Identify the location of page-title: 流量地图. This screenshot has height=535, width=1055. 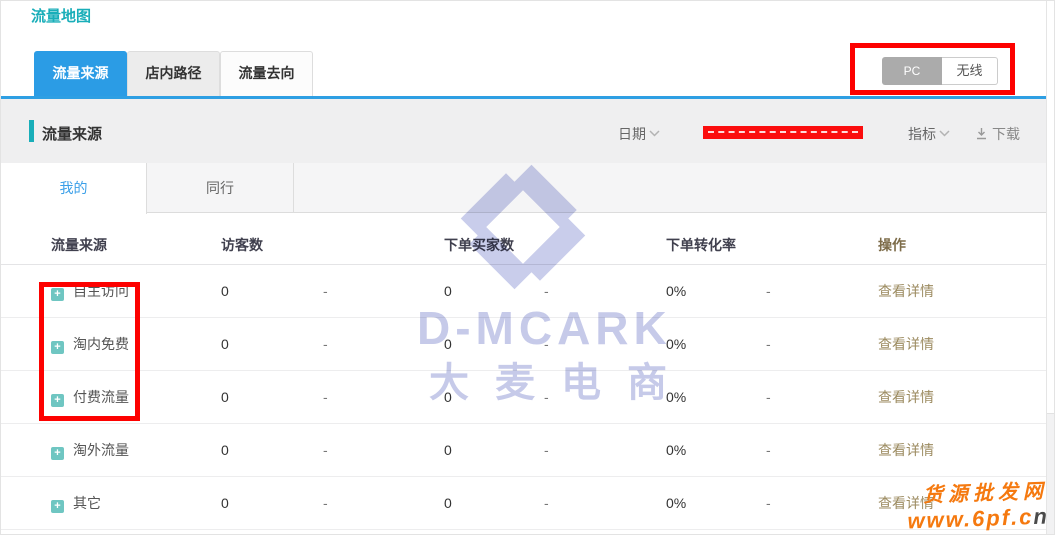
(61, 16).